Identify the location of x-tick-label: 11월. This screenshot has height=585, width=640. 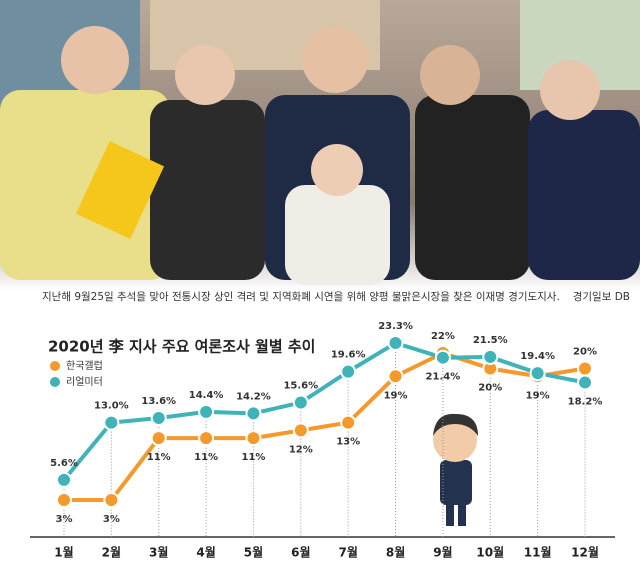
(538, 552).